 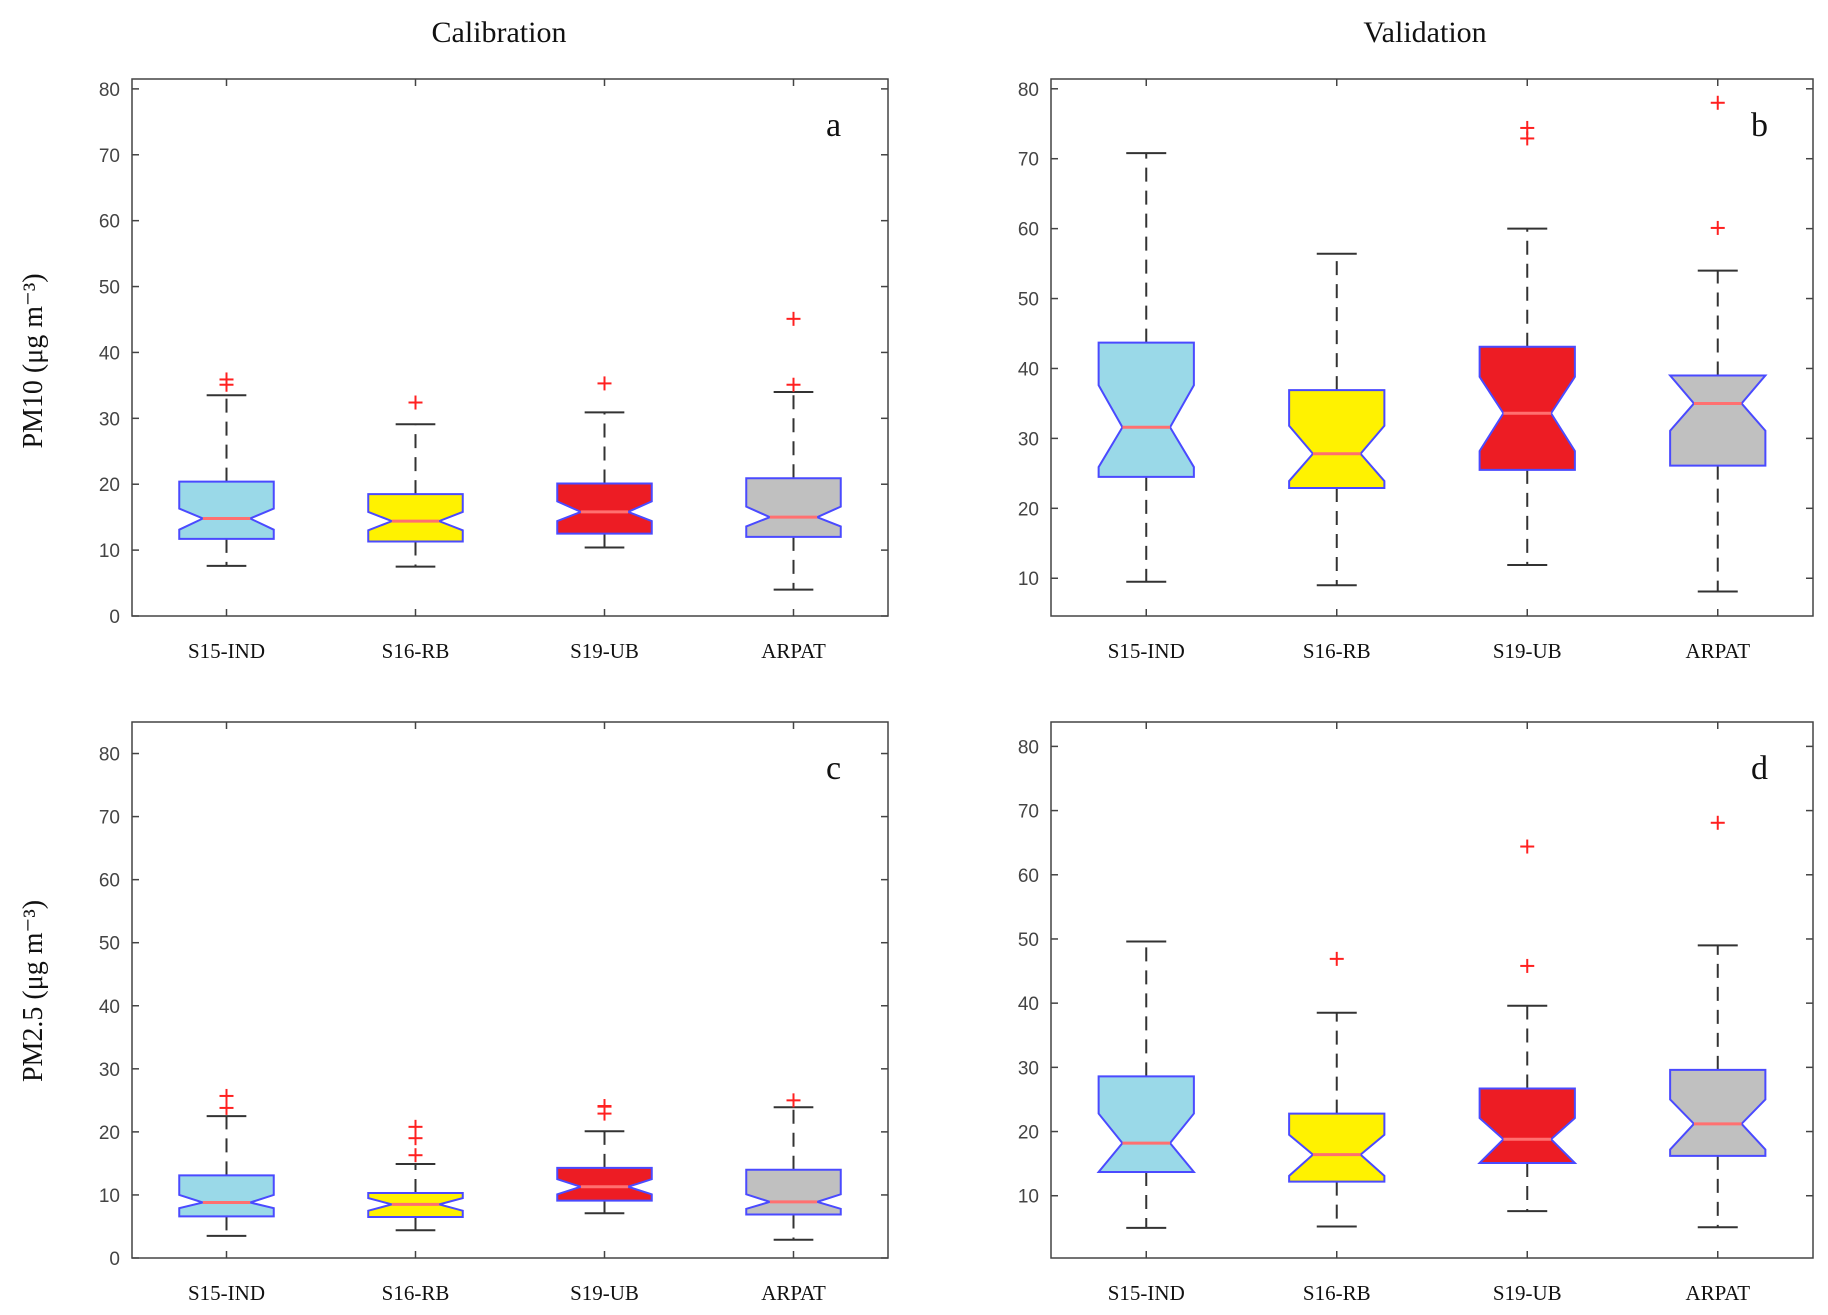 I want to click on panel-letter: c, so click(x=833, y=768).